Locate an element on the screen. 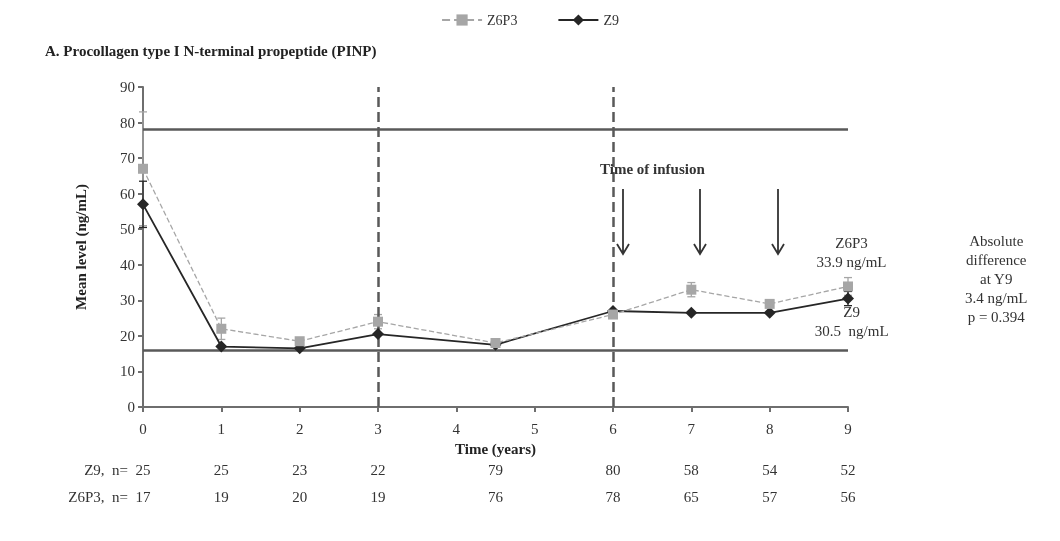 This screenshot has height=541, width=1060. y-tick-label: 30 is located at coordinates (127, 300).